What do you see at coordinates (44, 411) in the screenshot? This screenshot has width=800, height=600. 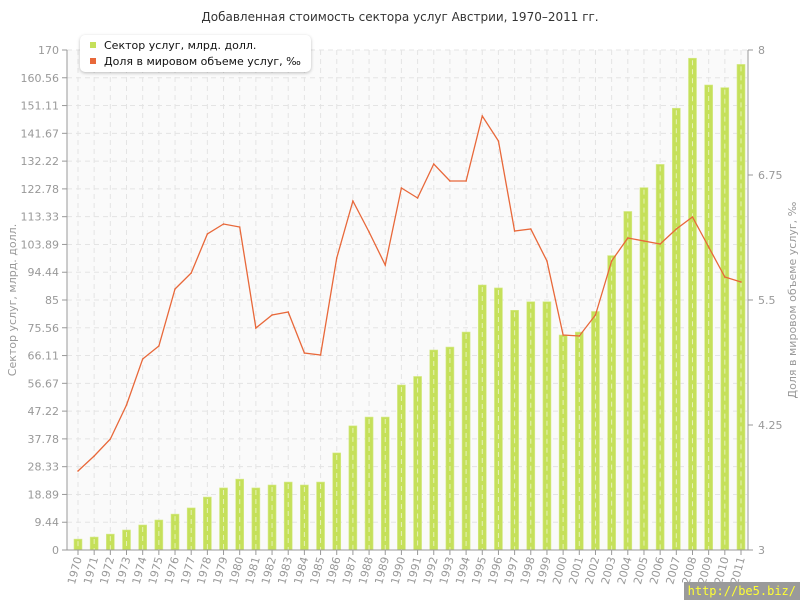 I see `y-tick-label: 47.22` at bounding box center [44, 411].